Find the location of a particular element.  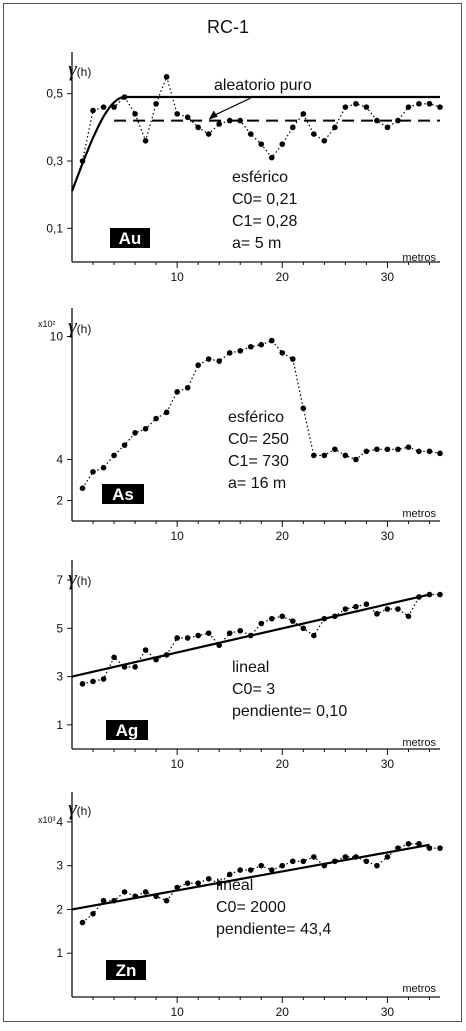

y-axis-label: γ(h) is located at coordinates (79, 325).